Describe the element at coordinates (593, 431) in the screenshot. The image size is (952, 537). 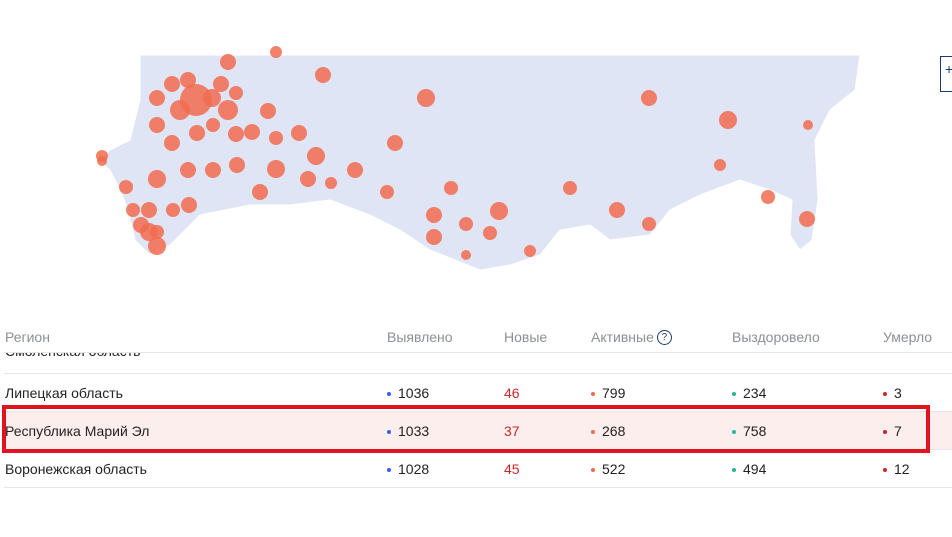
I see `active-dot` at that location.